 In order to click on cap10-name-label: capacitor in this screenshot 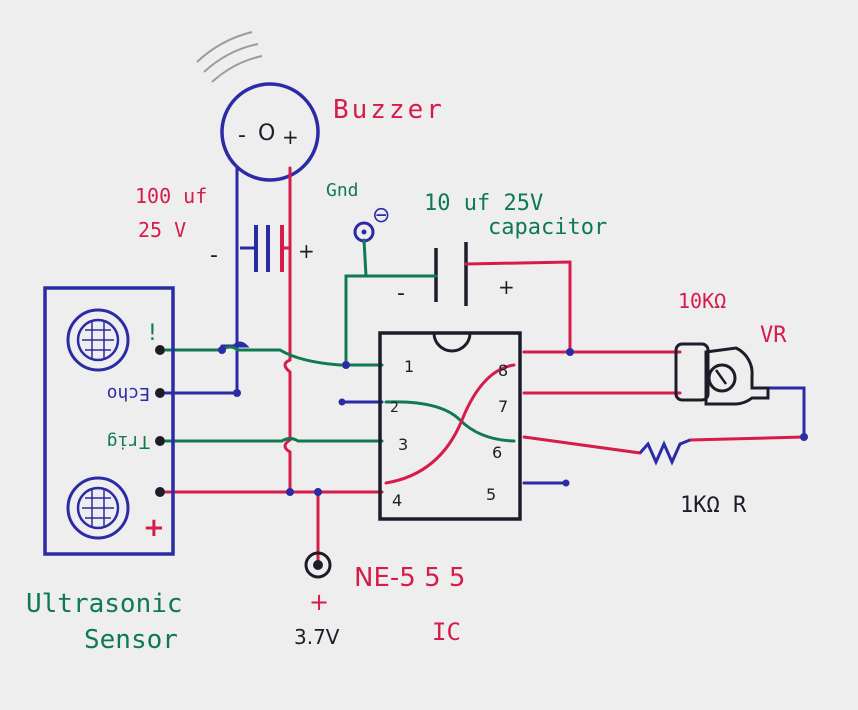, I will do `click(547, 227)`.